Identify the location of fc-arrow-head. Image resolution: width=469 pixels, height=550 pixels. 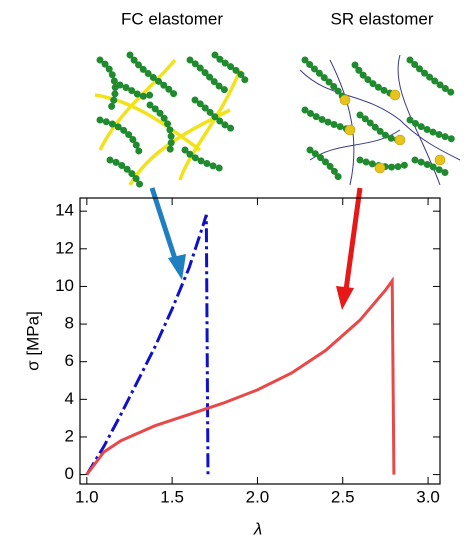
(177, 267).